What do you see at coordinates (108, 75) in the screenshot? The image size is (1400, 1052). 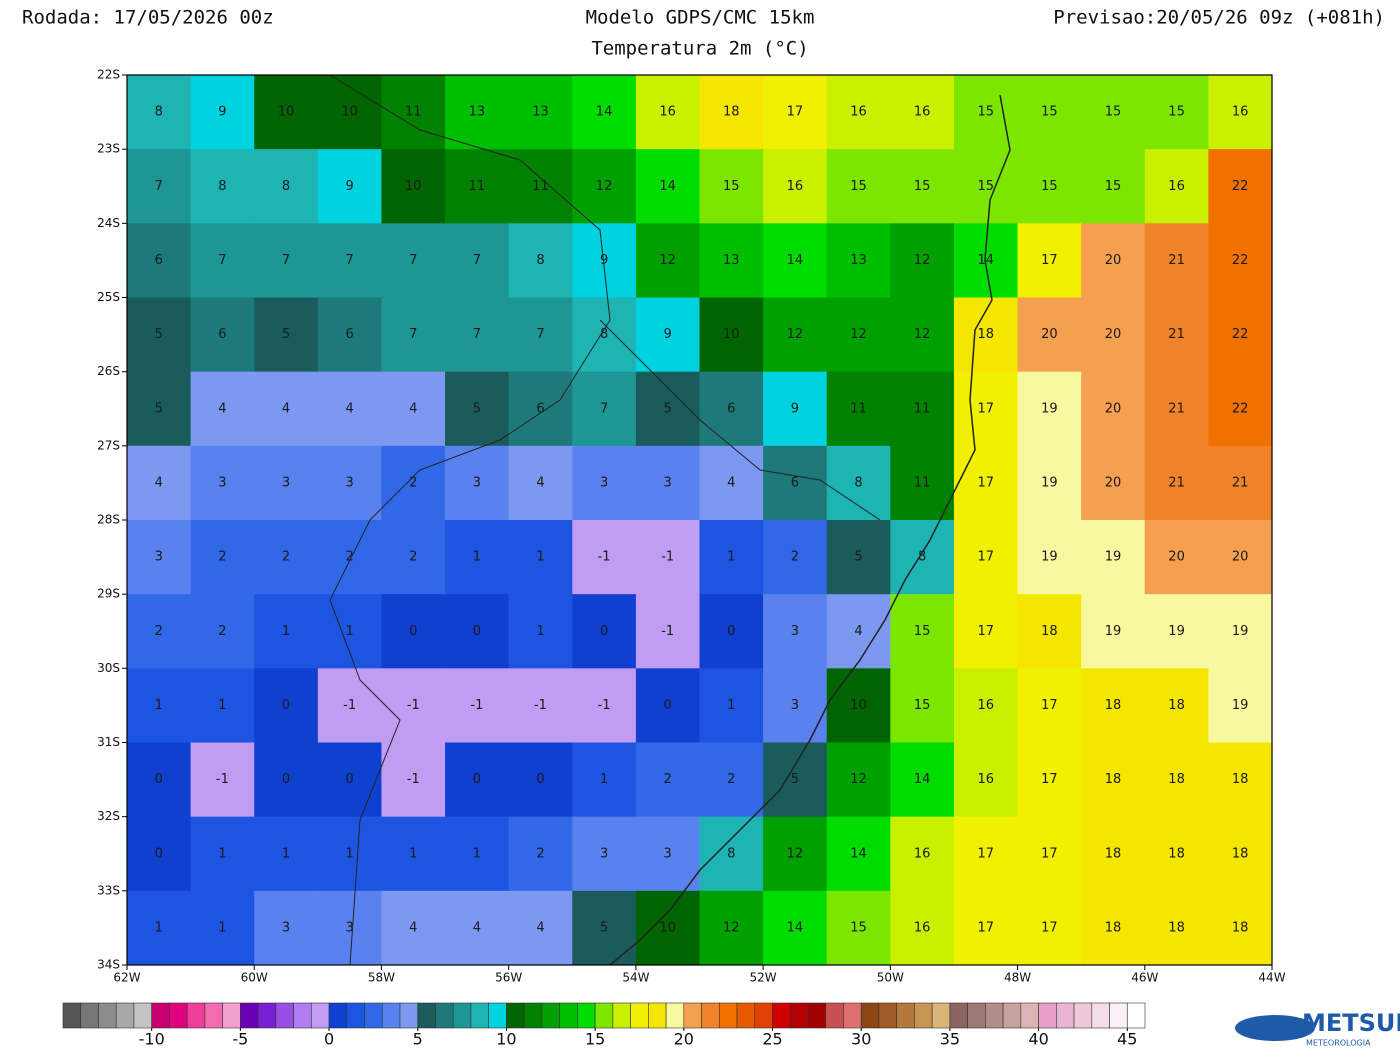 I see `lat-label: 22S` at bounding box center [108, 75].